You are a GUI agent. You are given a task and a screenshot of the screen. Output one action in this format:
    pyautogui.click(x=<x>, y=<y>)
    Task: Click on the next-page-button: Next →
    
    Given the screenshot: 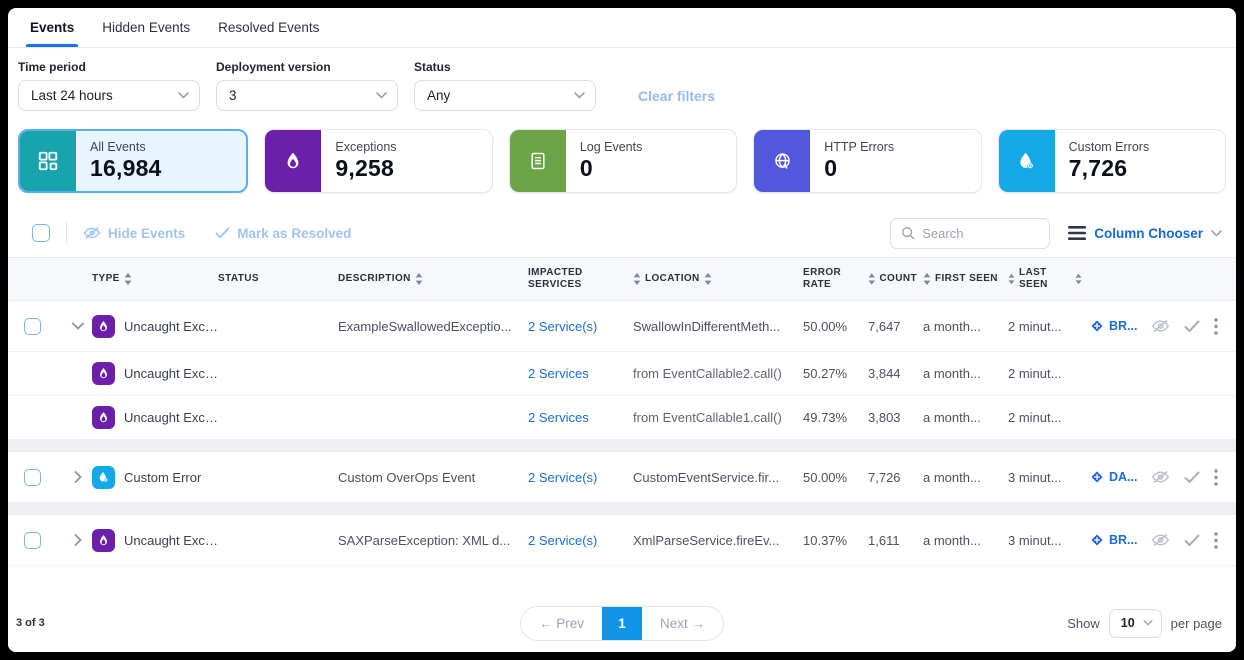 What is the action you would take?
    pyautogui.click(x=683, y=623)
    